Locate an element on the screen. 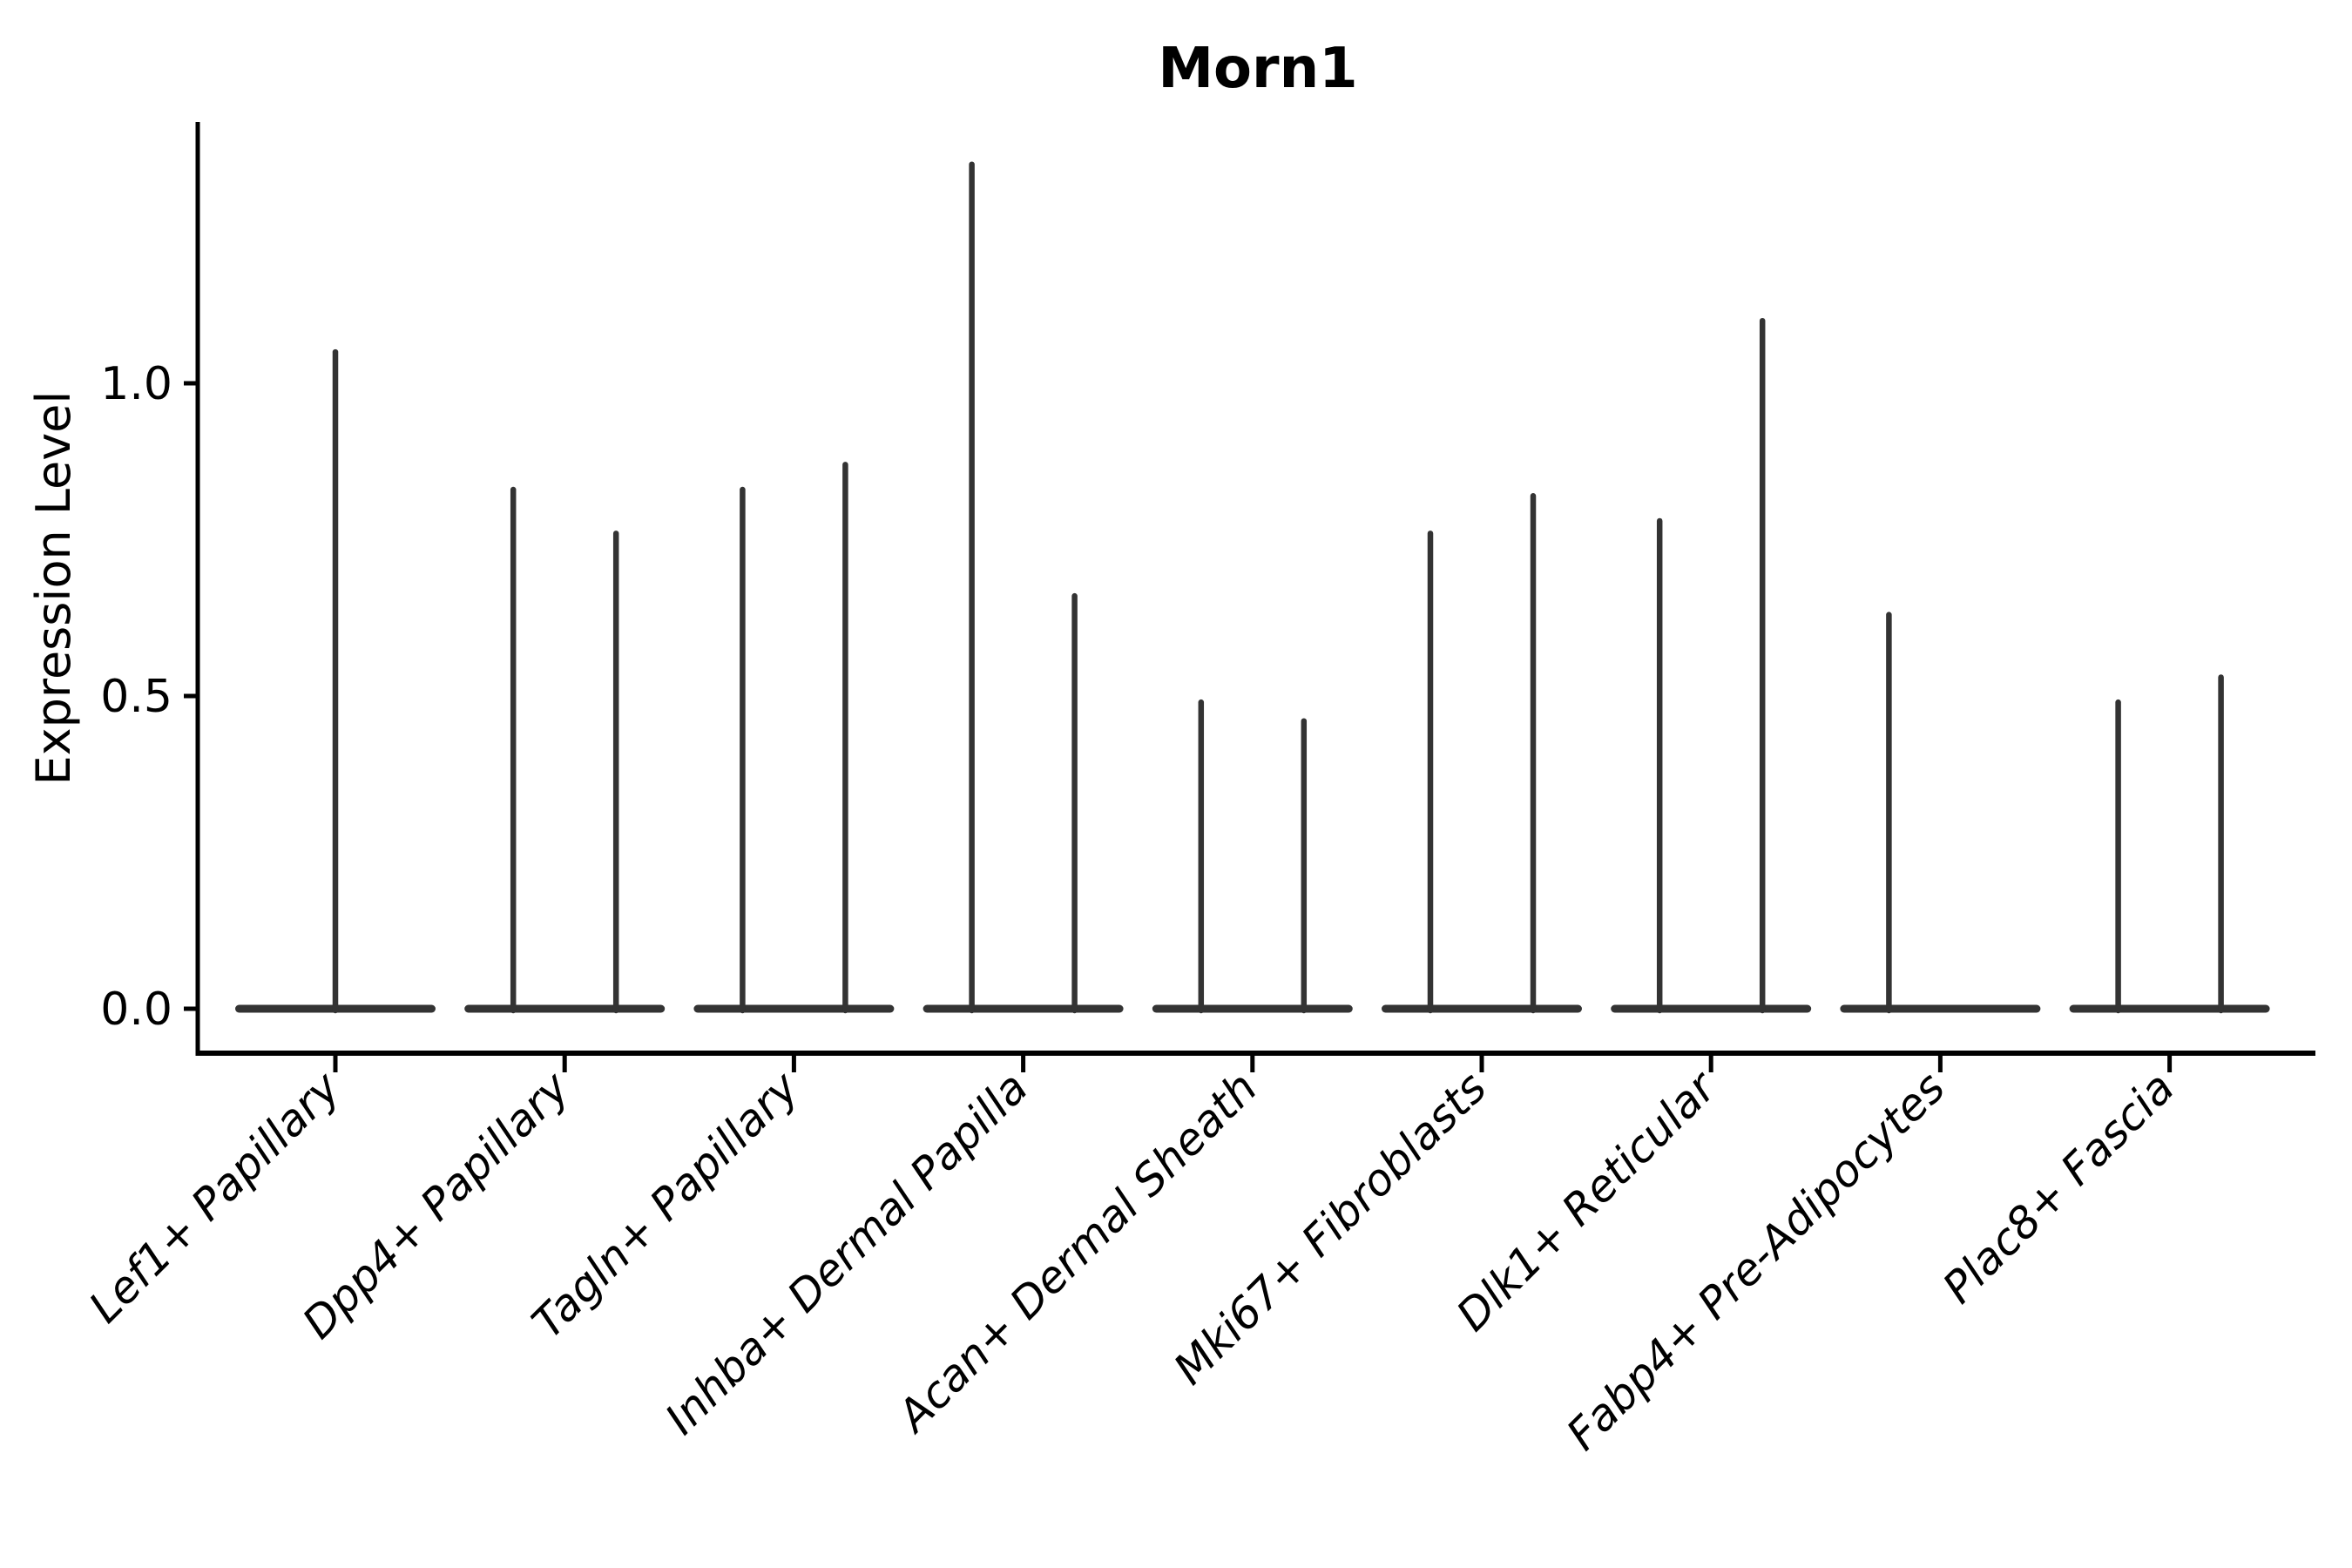 Image resolution: width=2352 pixels, height=1568 pixels. x-category-label: Fabp4+ Pre-Adipocytes is located at coordinates (1756, 1261).